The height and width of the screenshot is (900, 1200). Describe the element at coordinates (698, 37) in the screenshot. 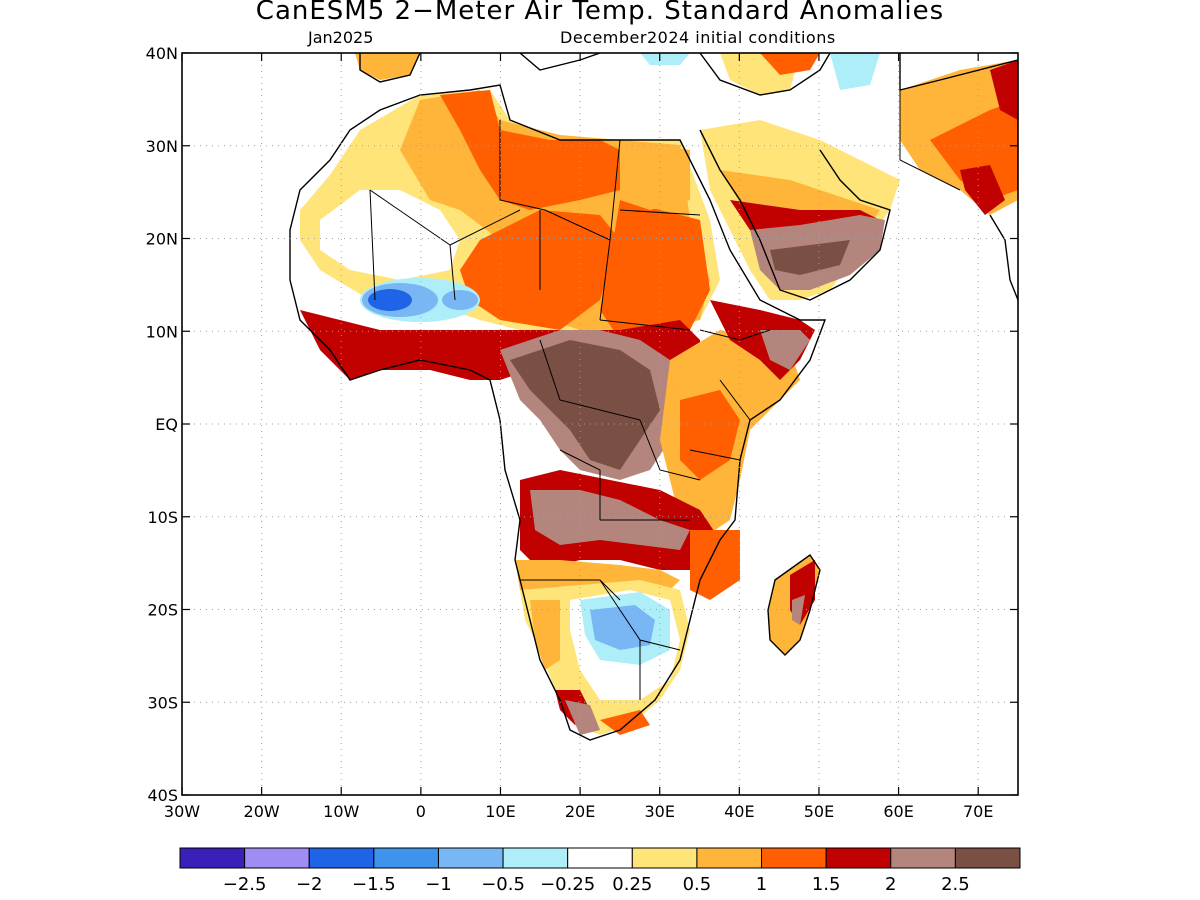

I see `initial-conditions: December2024 initial conditions` at that location.